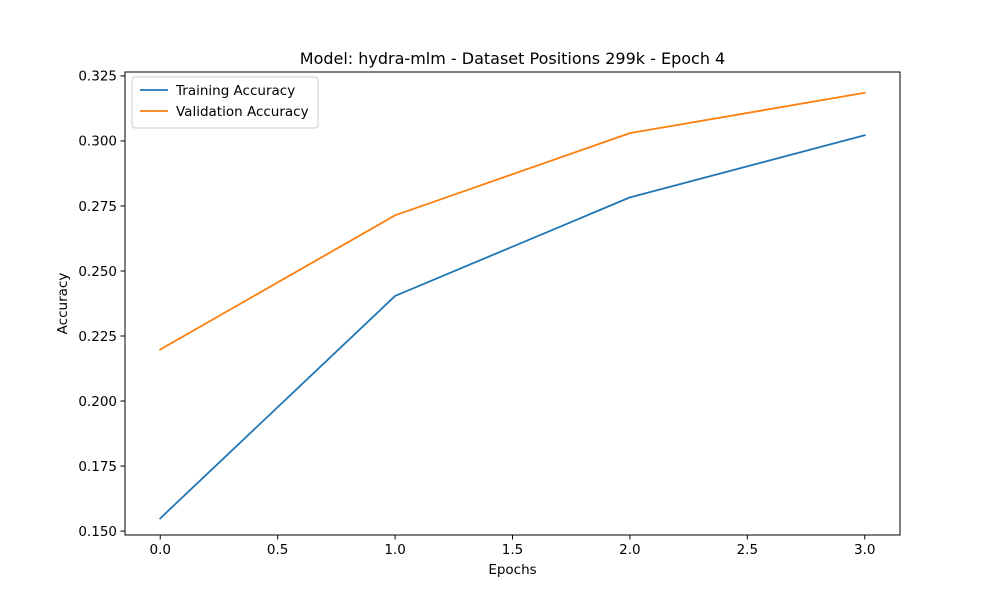 The image size is (1000, 604). I want to click on x-tick-label: 1.5, so click(512, 550).